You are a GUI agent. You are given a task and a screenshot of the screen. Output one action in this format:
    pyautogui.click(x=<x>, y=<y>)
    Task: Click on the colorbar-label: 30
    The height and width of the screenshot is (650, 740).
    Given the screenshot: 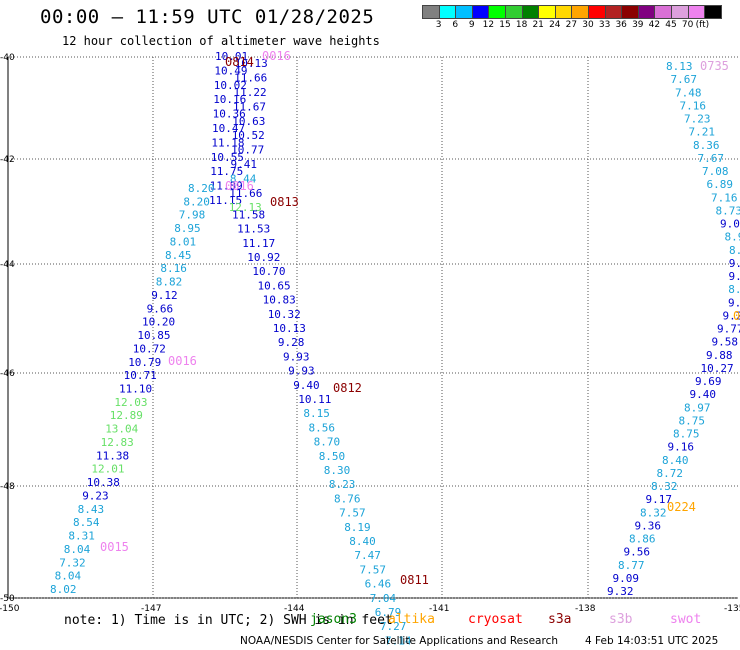 What is the action you would take?
    pyautogui.click(x=588, y=25)
    